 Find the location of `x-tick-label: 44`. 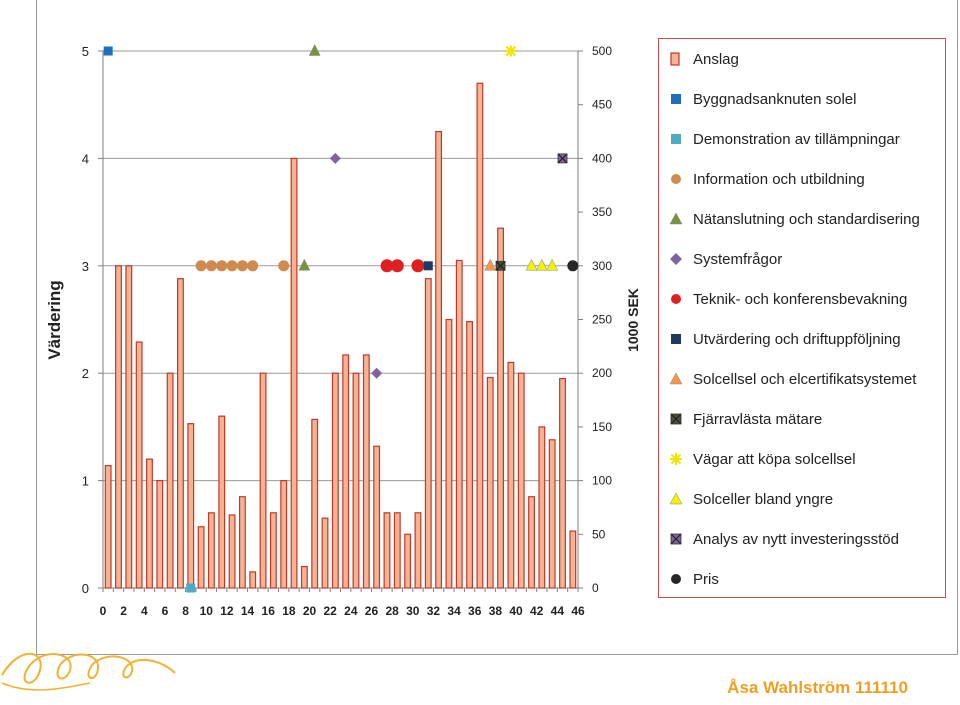

x-tick-label: 44 is located at coordinates (558, 611).